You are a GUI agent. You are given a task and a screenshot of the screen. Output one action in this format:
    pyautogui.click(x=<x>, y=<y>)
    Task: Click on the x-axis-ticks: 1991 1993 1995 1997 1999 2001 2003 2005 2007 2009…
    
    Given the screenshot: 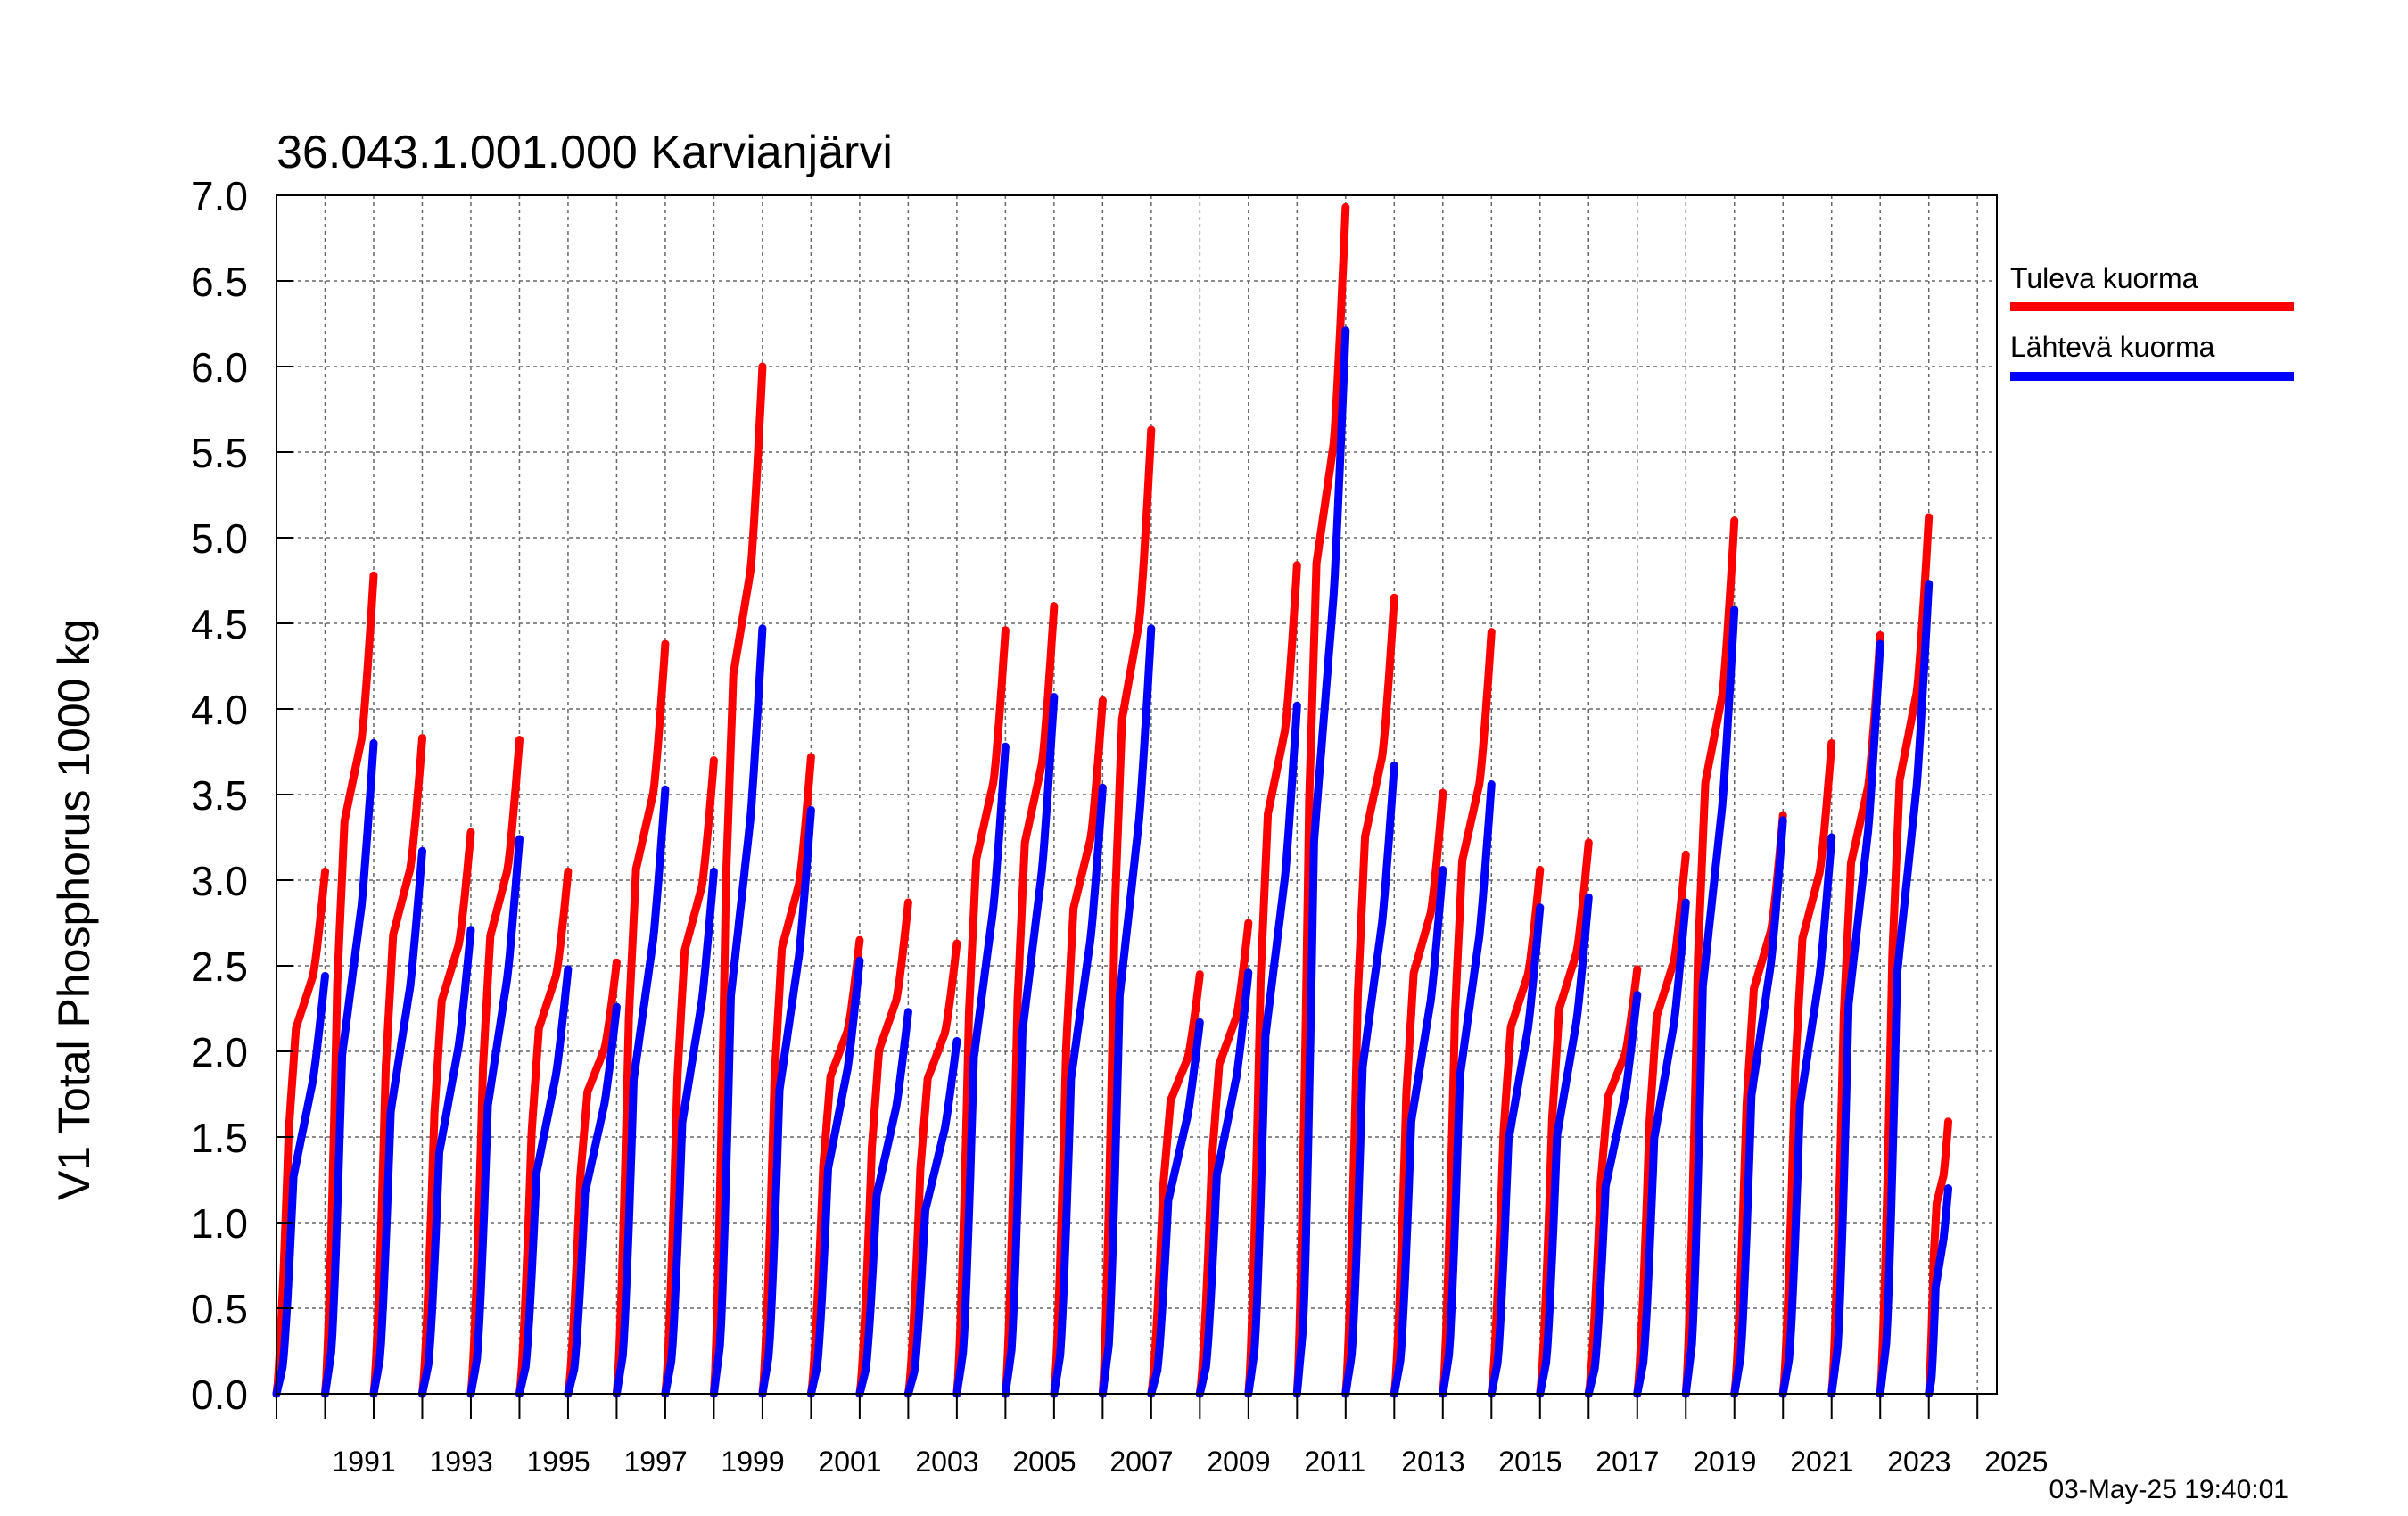 What is the action you would take?
    pyautogui.click(x=1162, y=1436)
    